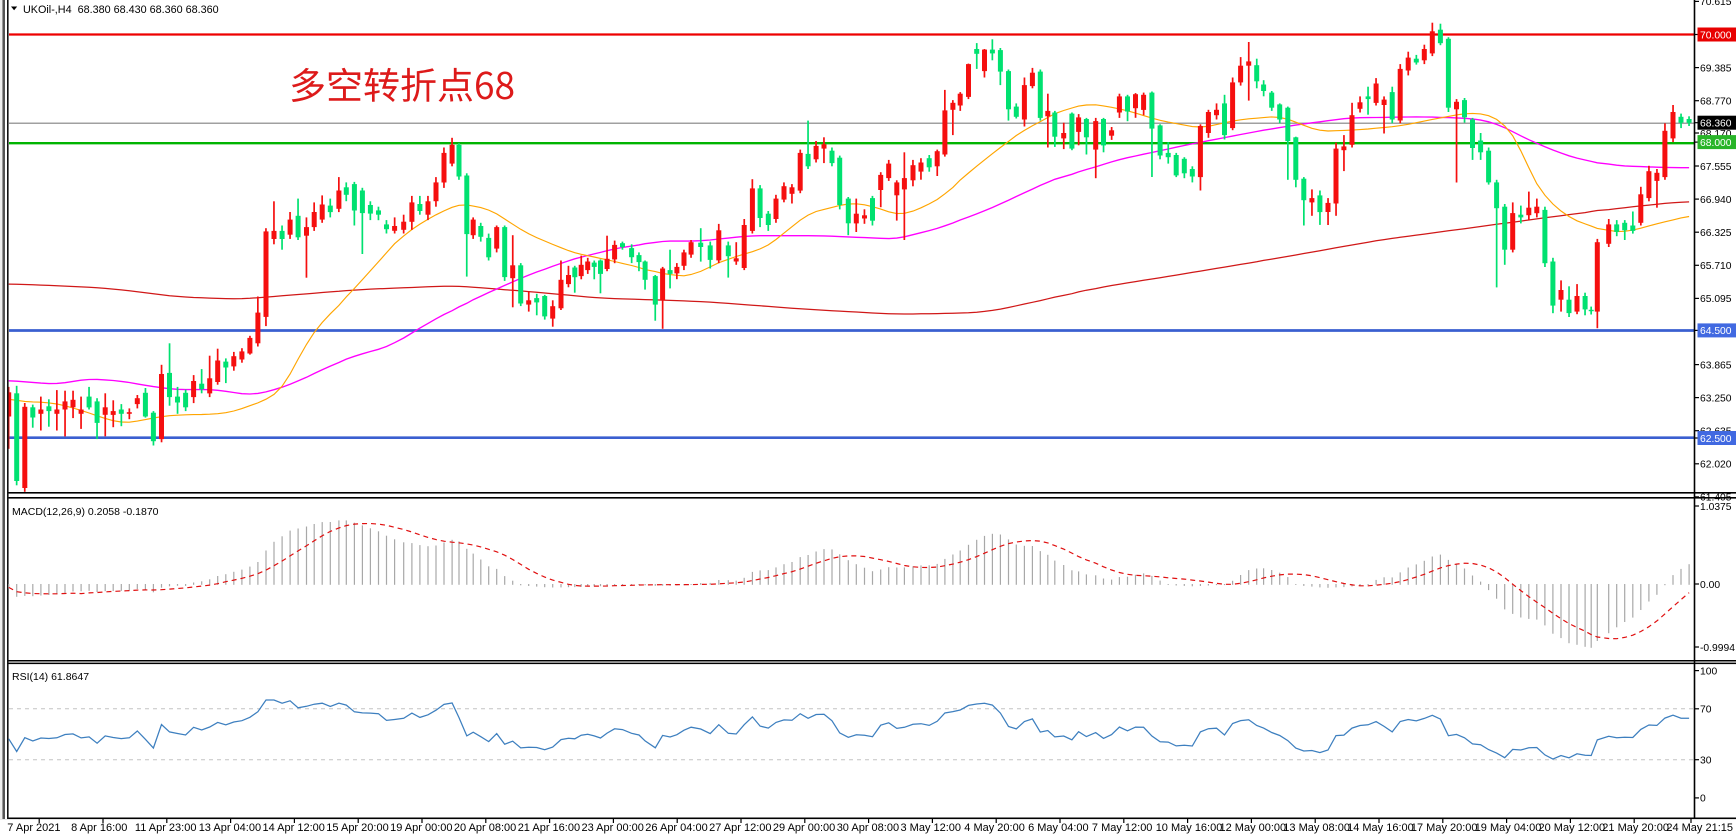 This screenshot has height=835, width=1736. What do you see at coordinates (1716, 68) in the screenshot?
I see `svg-text: 69.385` at bounding box center [1716, 68].